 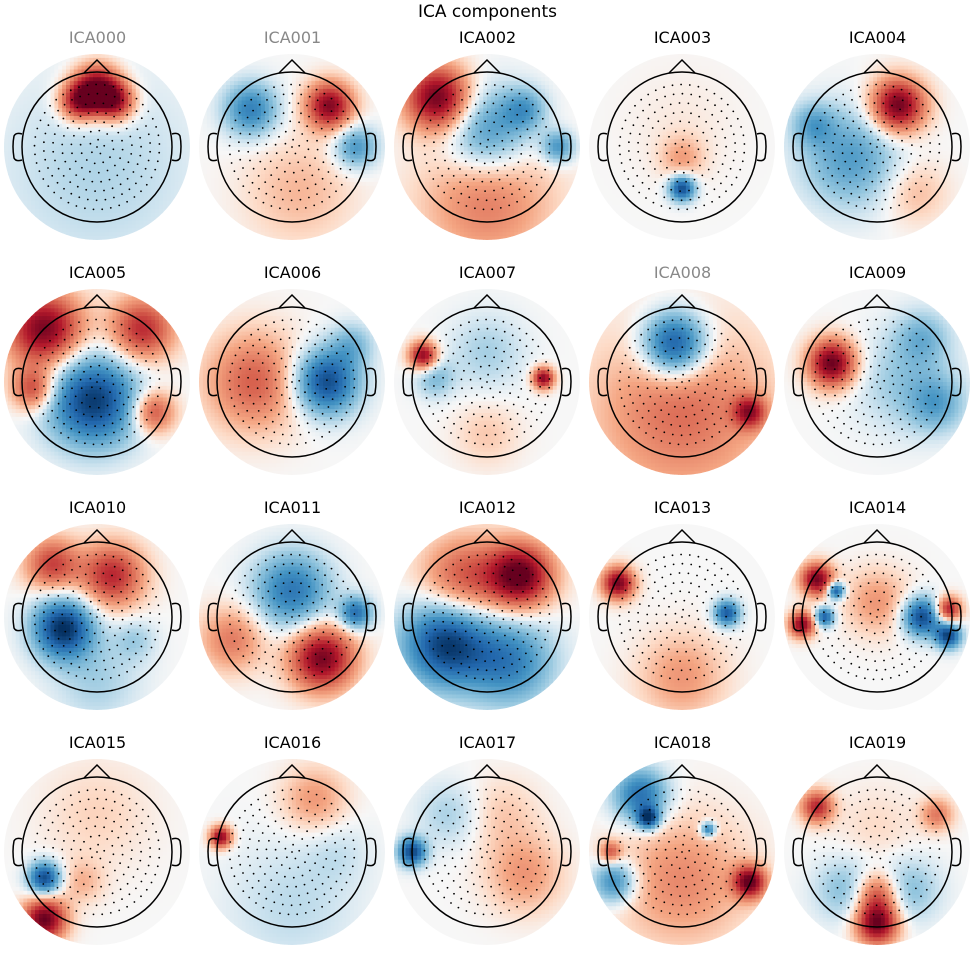 I want to click on component-title: ICA006, so click(x=292, y=272).